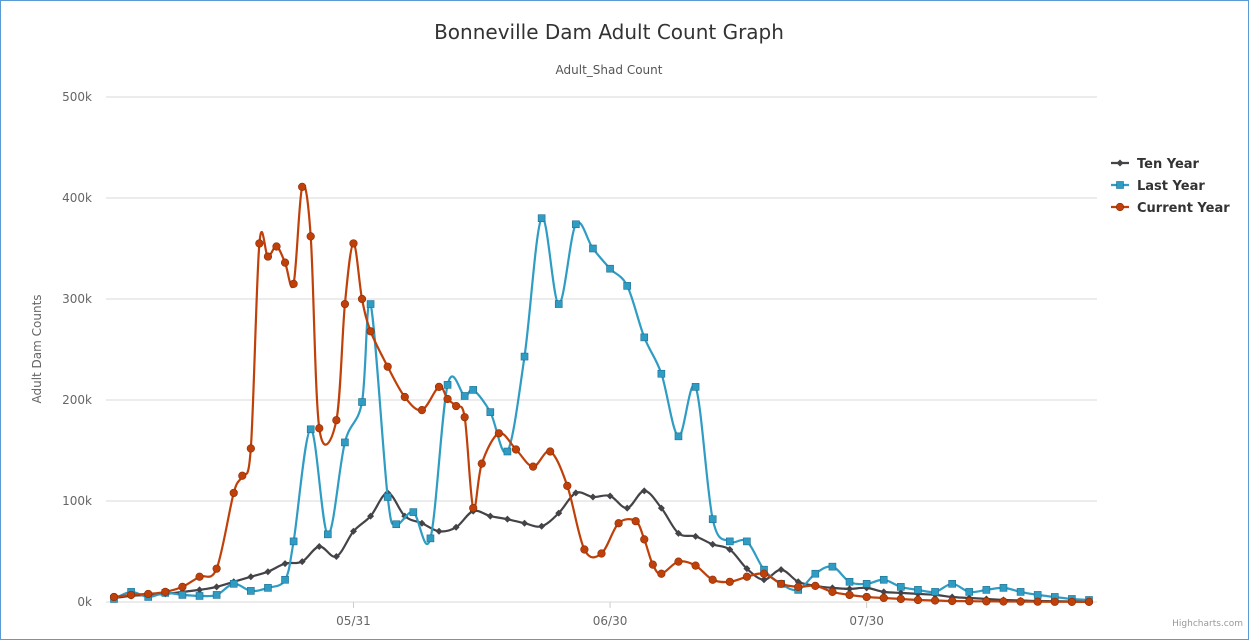 The width and height of the screenshot is (1251, 640). I want to click on legend-item-last-year: Last Year, so click(1158, 186).